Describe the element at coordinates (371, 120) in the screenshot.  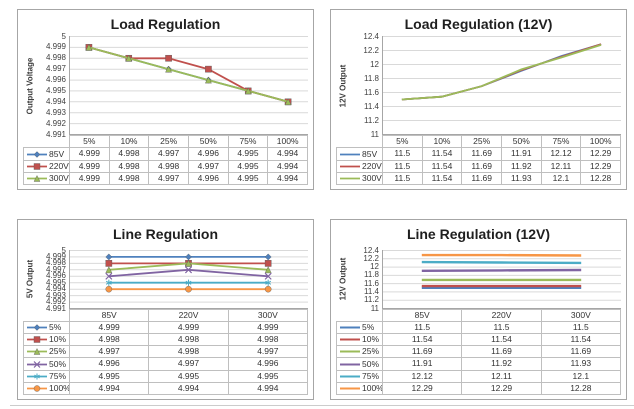
I see `y-tick-label: 11.2` at that location.